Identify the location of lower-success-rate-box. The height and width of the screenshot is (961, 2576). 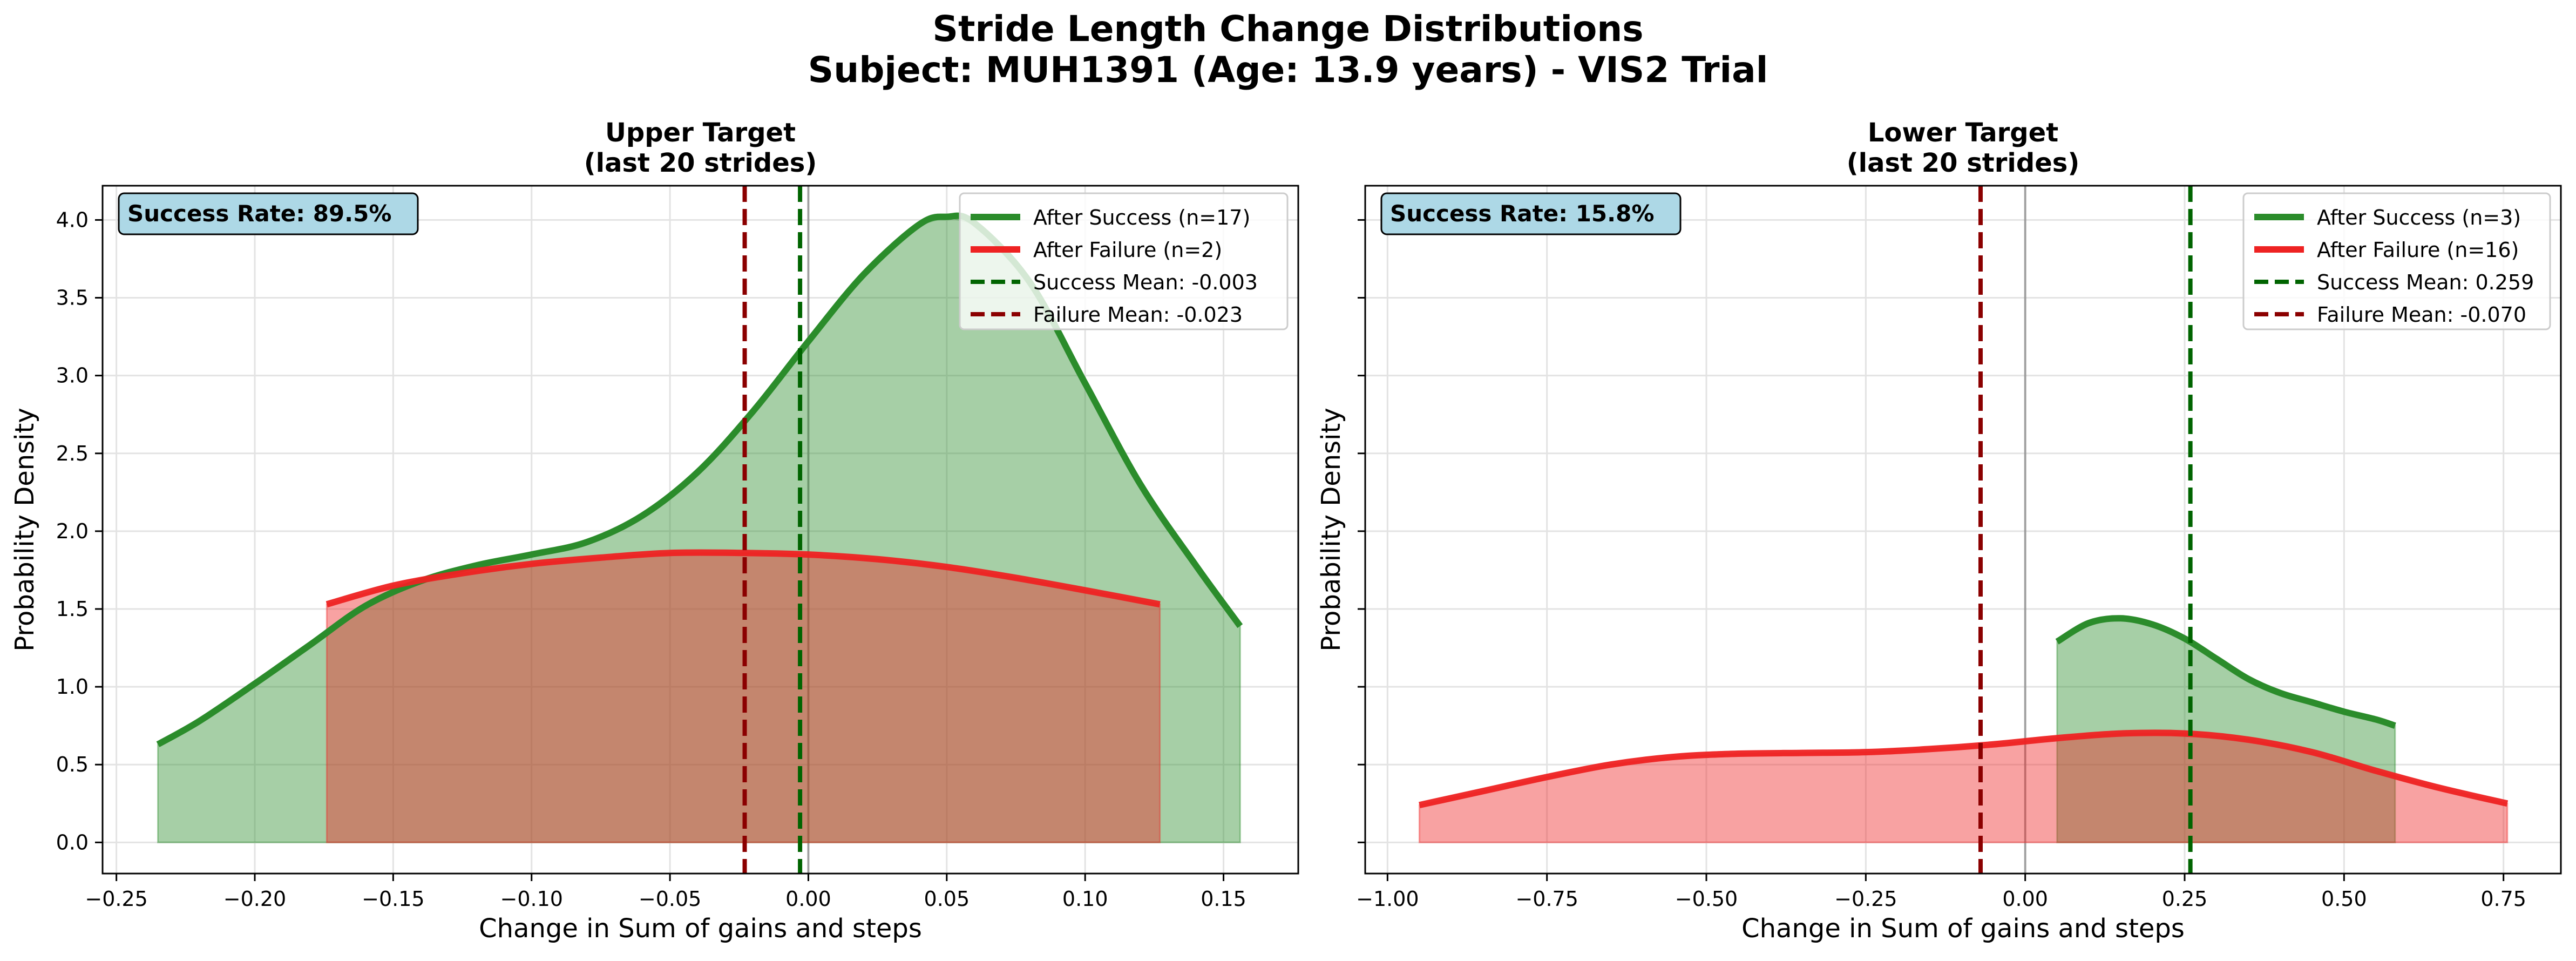
(1531, 213).